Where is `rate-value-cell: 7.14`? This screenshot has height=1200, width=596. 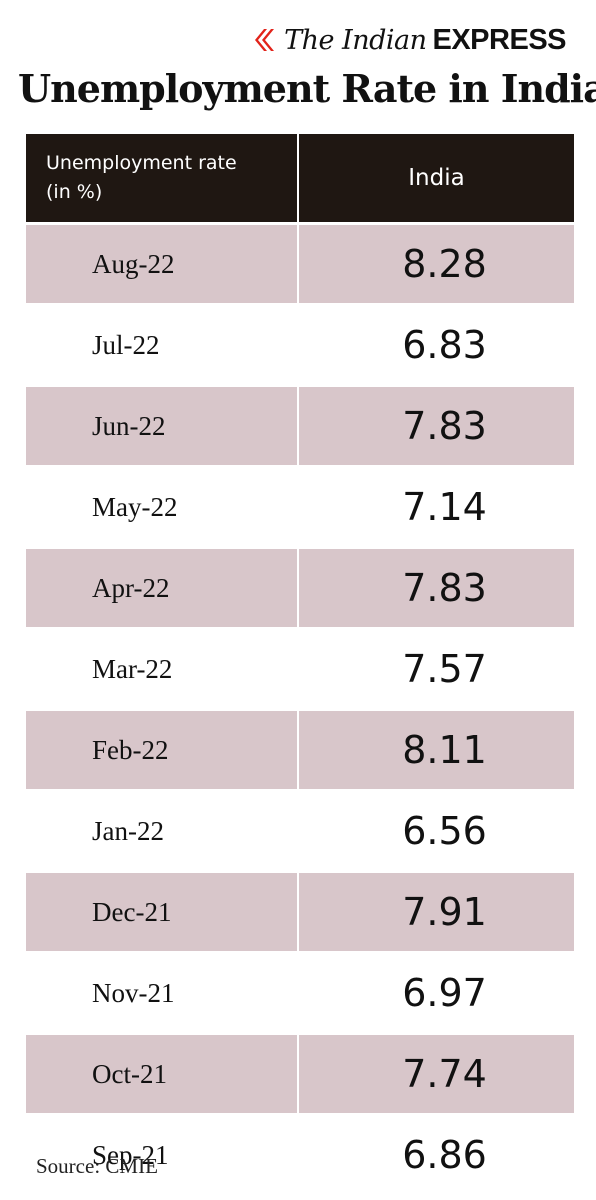 rate-value-cell: 7.14 is located at coordinates (436, 506).